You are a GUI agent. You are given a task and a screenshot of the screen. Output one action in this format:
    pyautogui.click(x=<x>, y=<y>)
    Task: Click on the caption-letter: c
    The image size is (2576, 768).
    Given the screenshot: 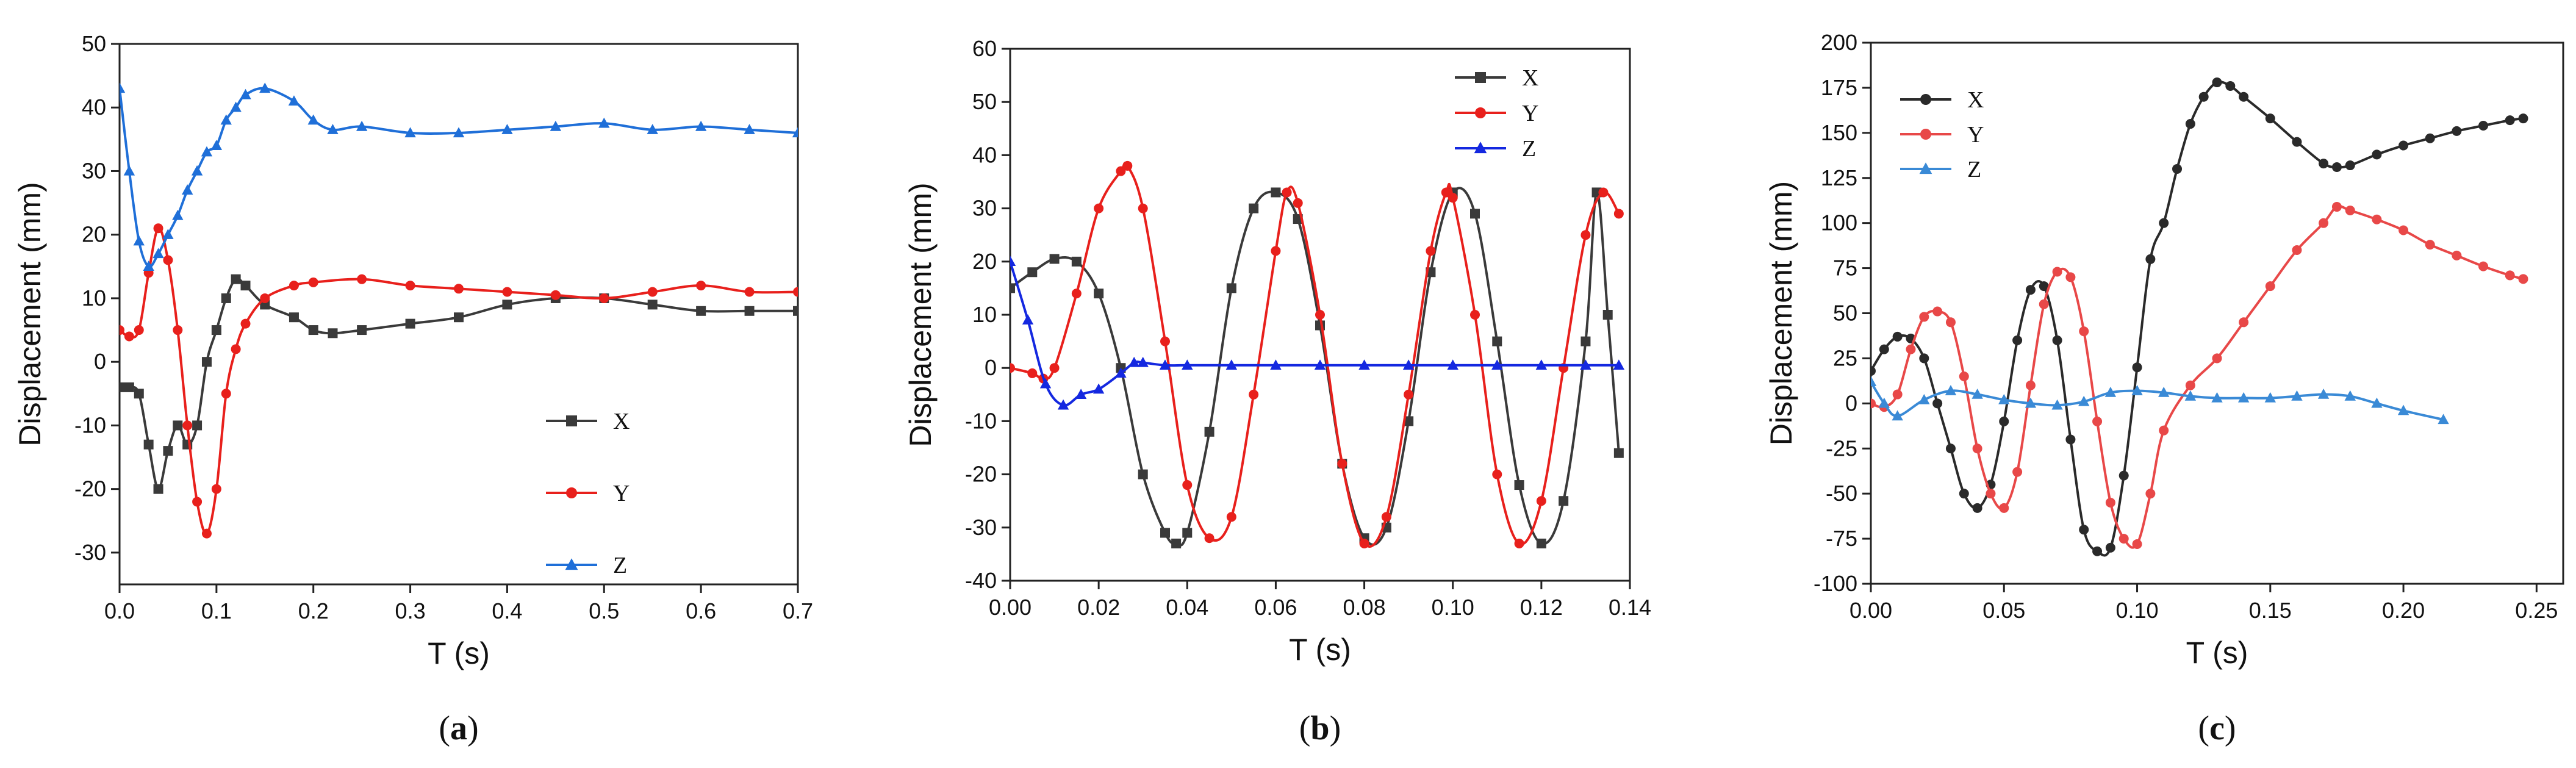 What is the action you would take?
    pyautogui.click(x=2217, y=728)
    